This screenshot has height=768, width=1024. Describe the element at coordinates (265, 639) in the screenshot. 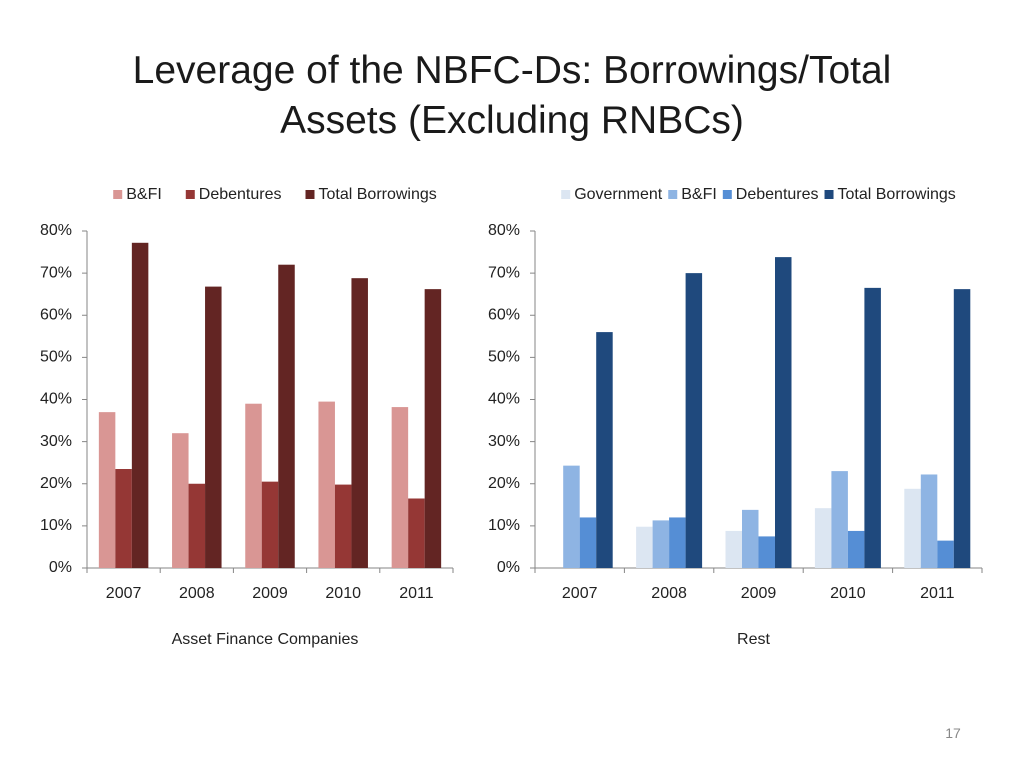

I see `x-axis-label: Asset Finance Companies` at that location.